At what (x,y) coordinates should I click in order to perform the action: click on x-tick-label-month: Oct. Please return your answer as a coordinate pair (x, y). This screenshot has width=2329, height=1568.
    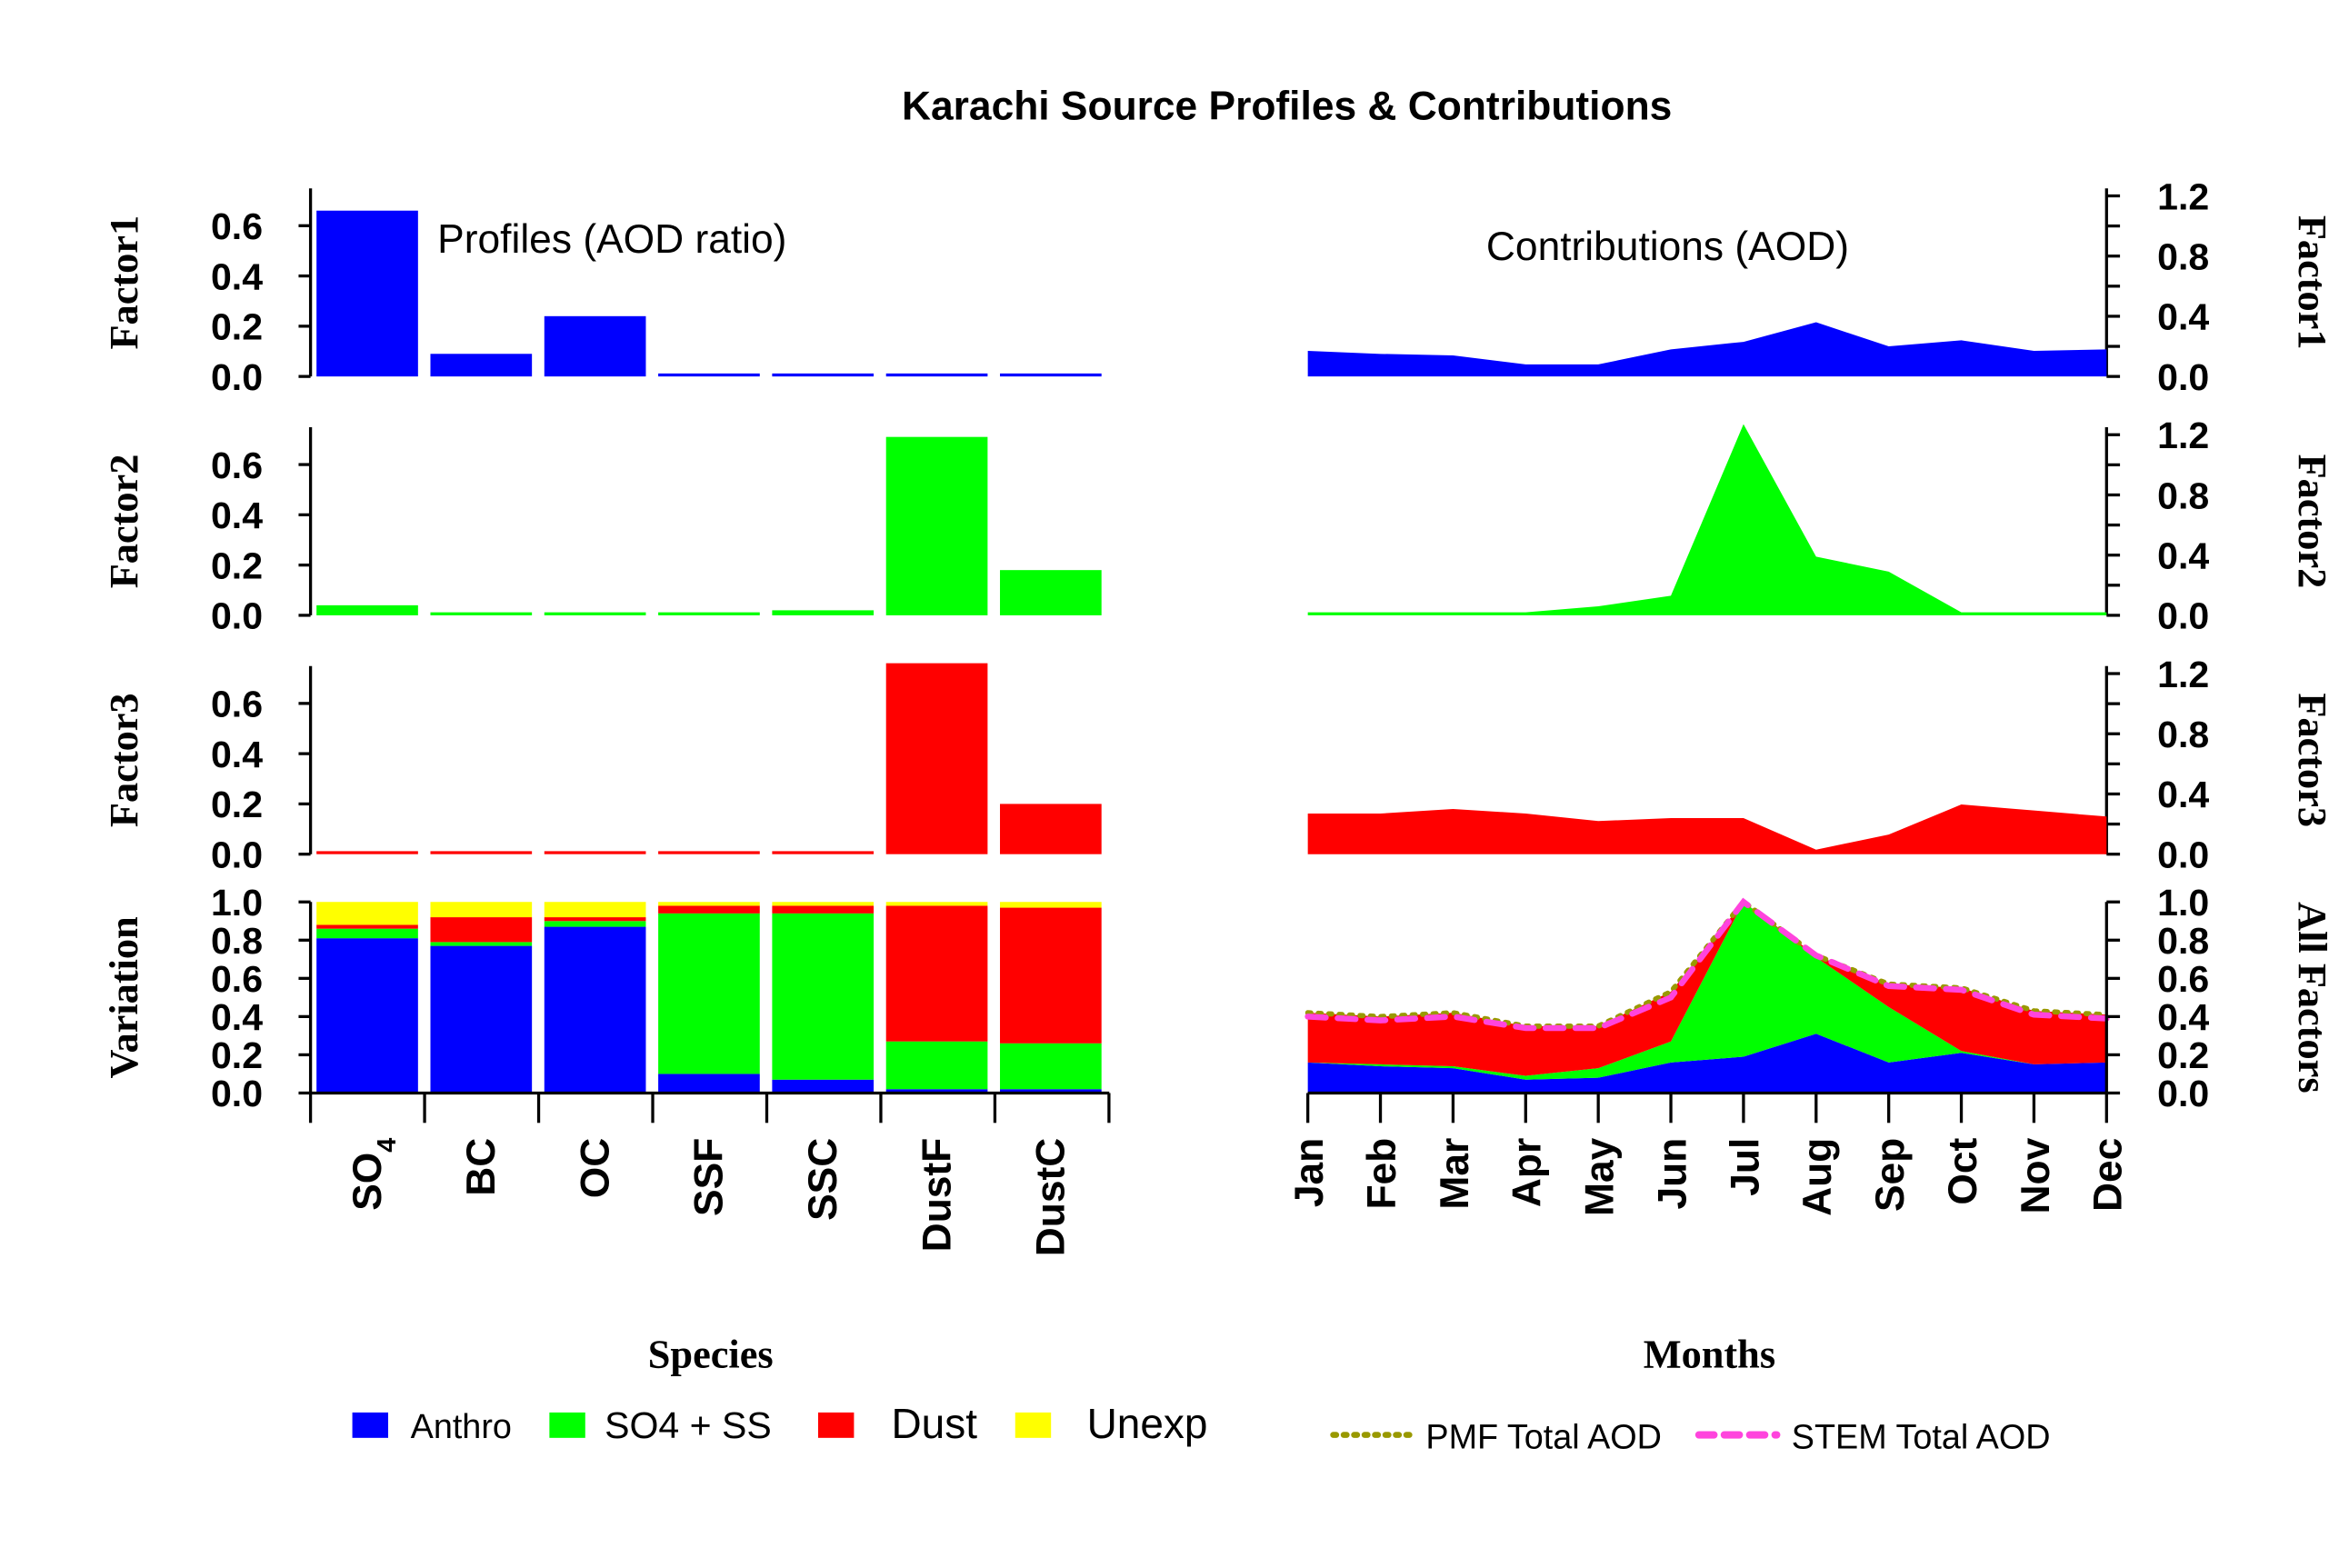
    Looking at the image, I should click on (1963, 1171).